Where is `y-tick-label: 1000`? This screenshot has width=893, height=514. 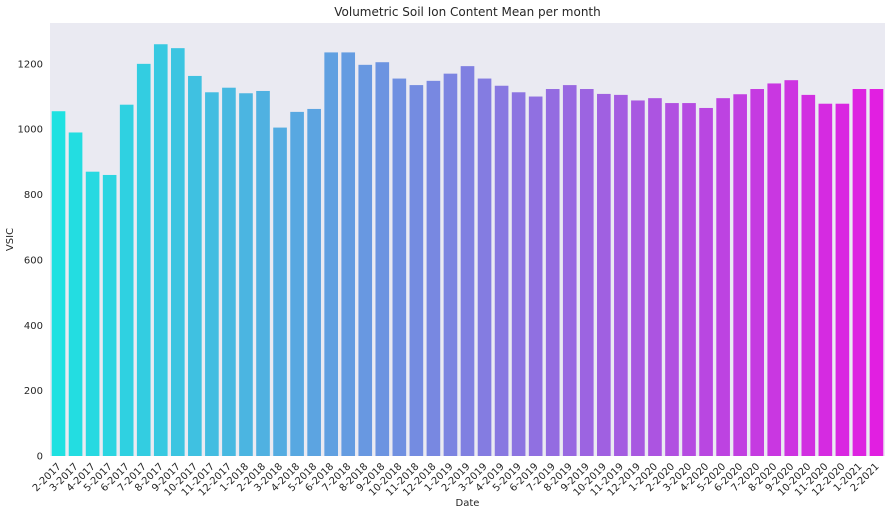 y-tick-label: 1000 is located at coordinates (30, 130).